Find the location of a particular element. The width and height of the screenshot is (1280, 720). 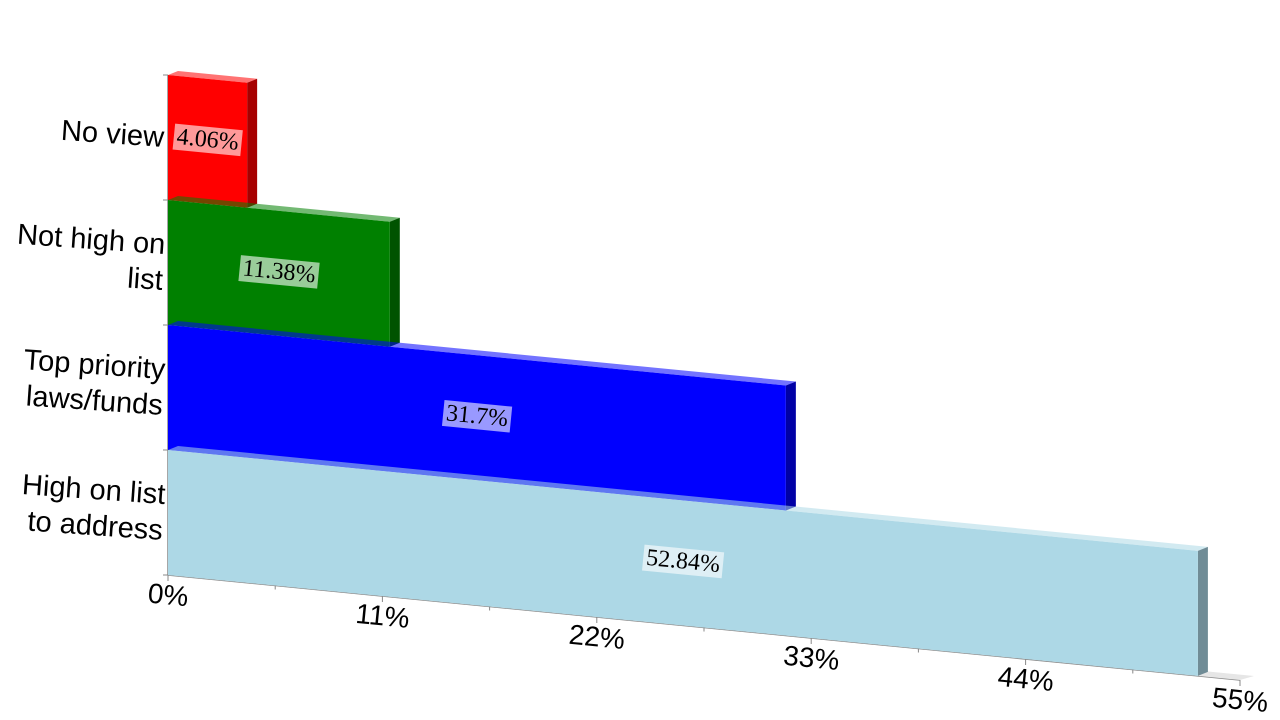

data-label: 31.7% is located at coordinates (477, 416).